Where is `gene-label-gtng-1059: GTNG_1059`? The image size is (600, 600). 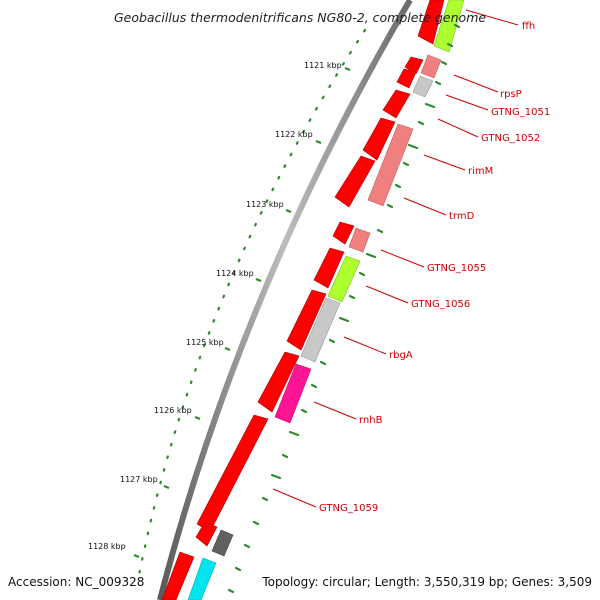 gene-label-gtng-1059: GTNG_1059 is located at coordinates (348, 508).